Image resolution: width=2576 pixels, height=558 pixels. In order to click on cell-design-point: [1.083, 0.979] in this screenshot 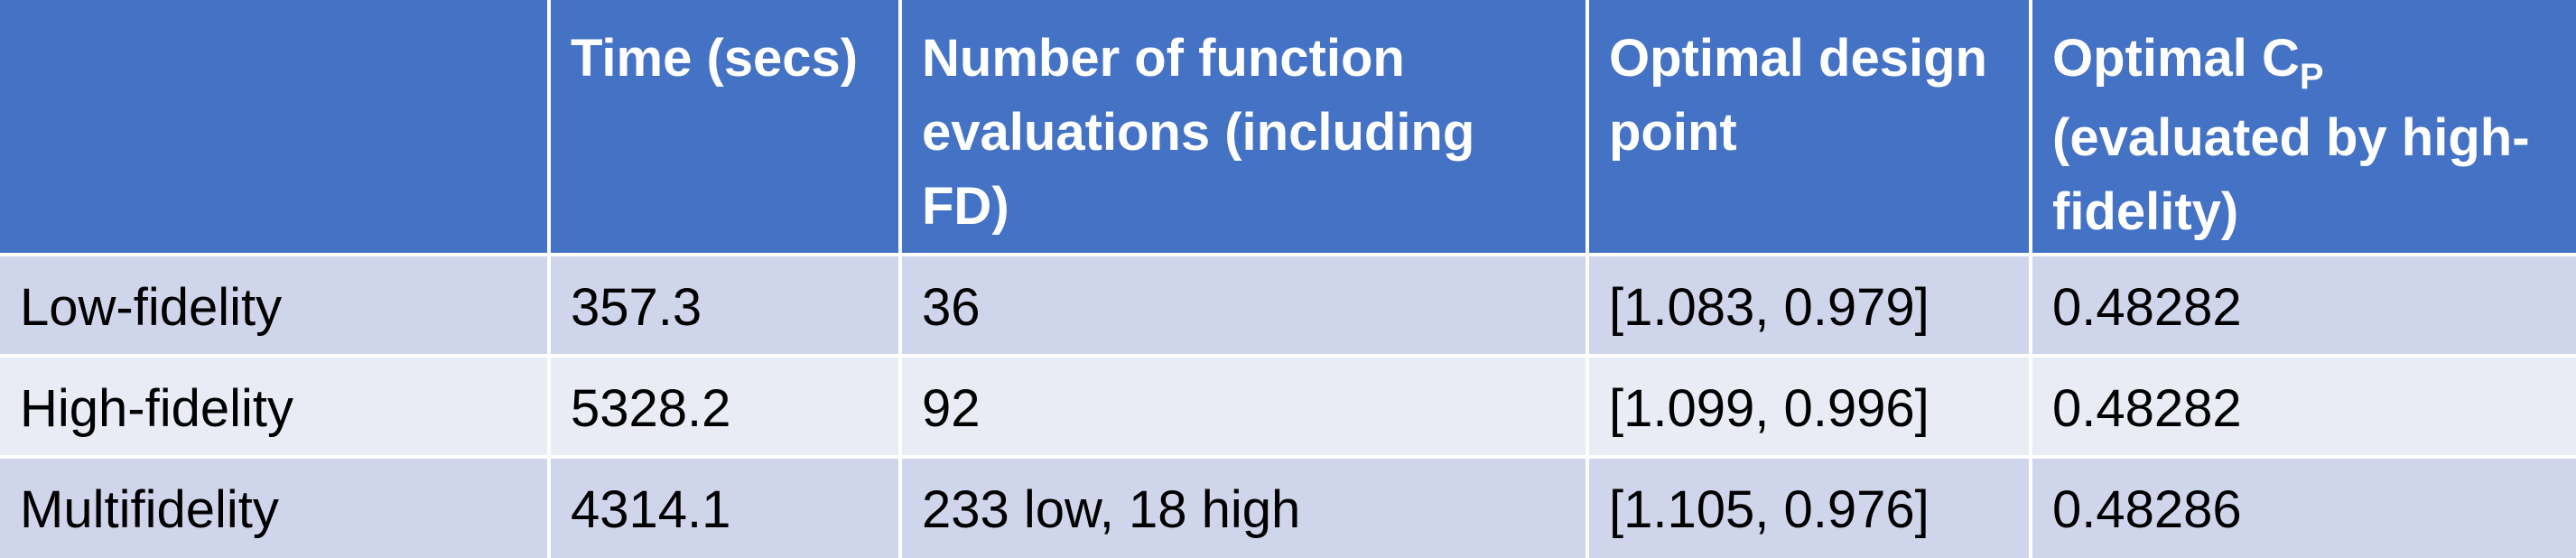, I will do `click(1809, 305)`.